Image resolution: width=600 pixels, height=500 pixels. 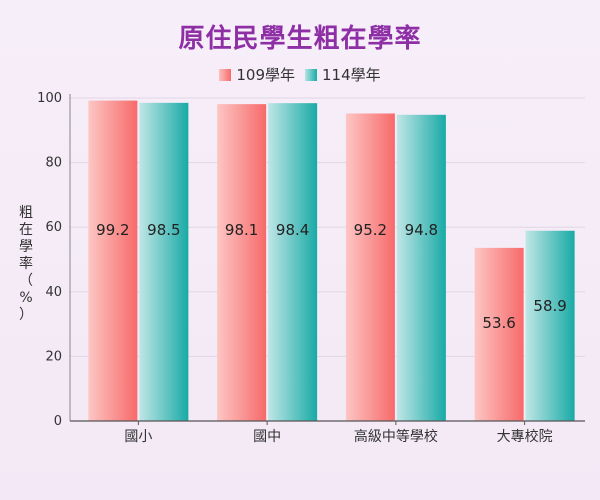 I want to click on legend-item-109: 109學年, so click(x=257, y=74).